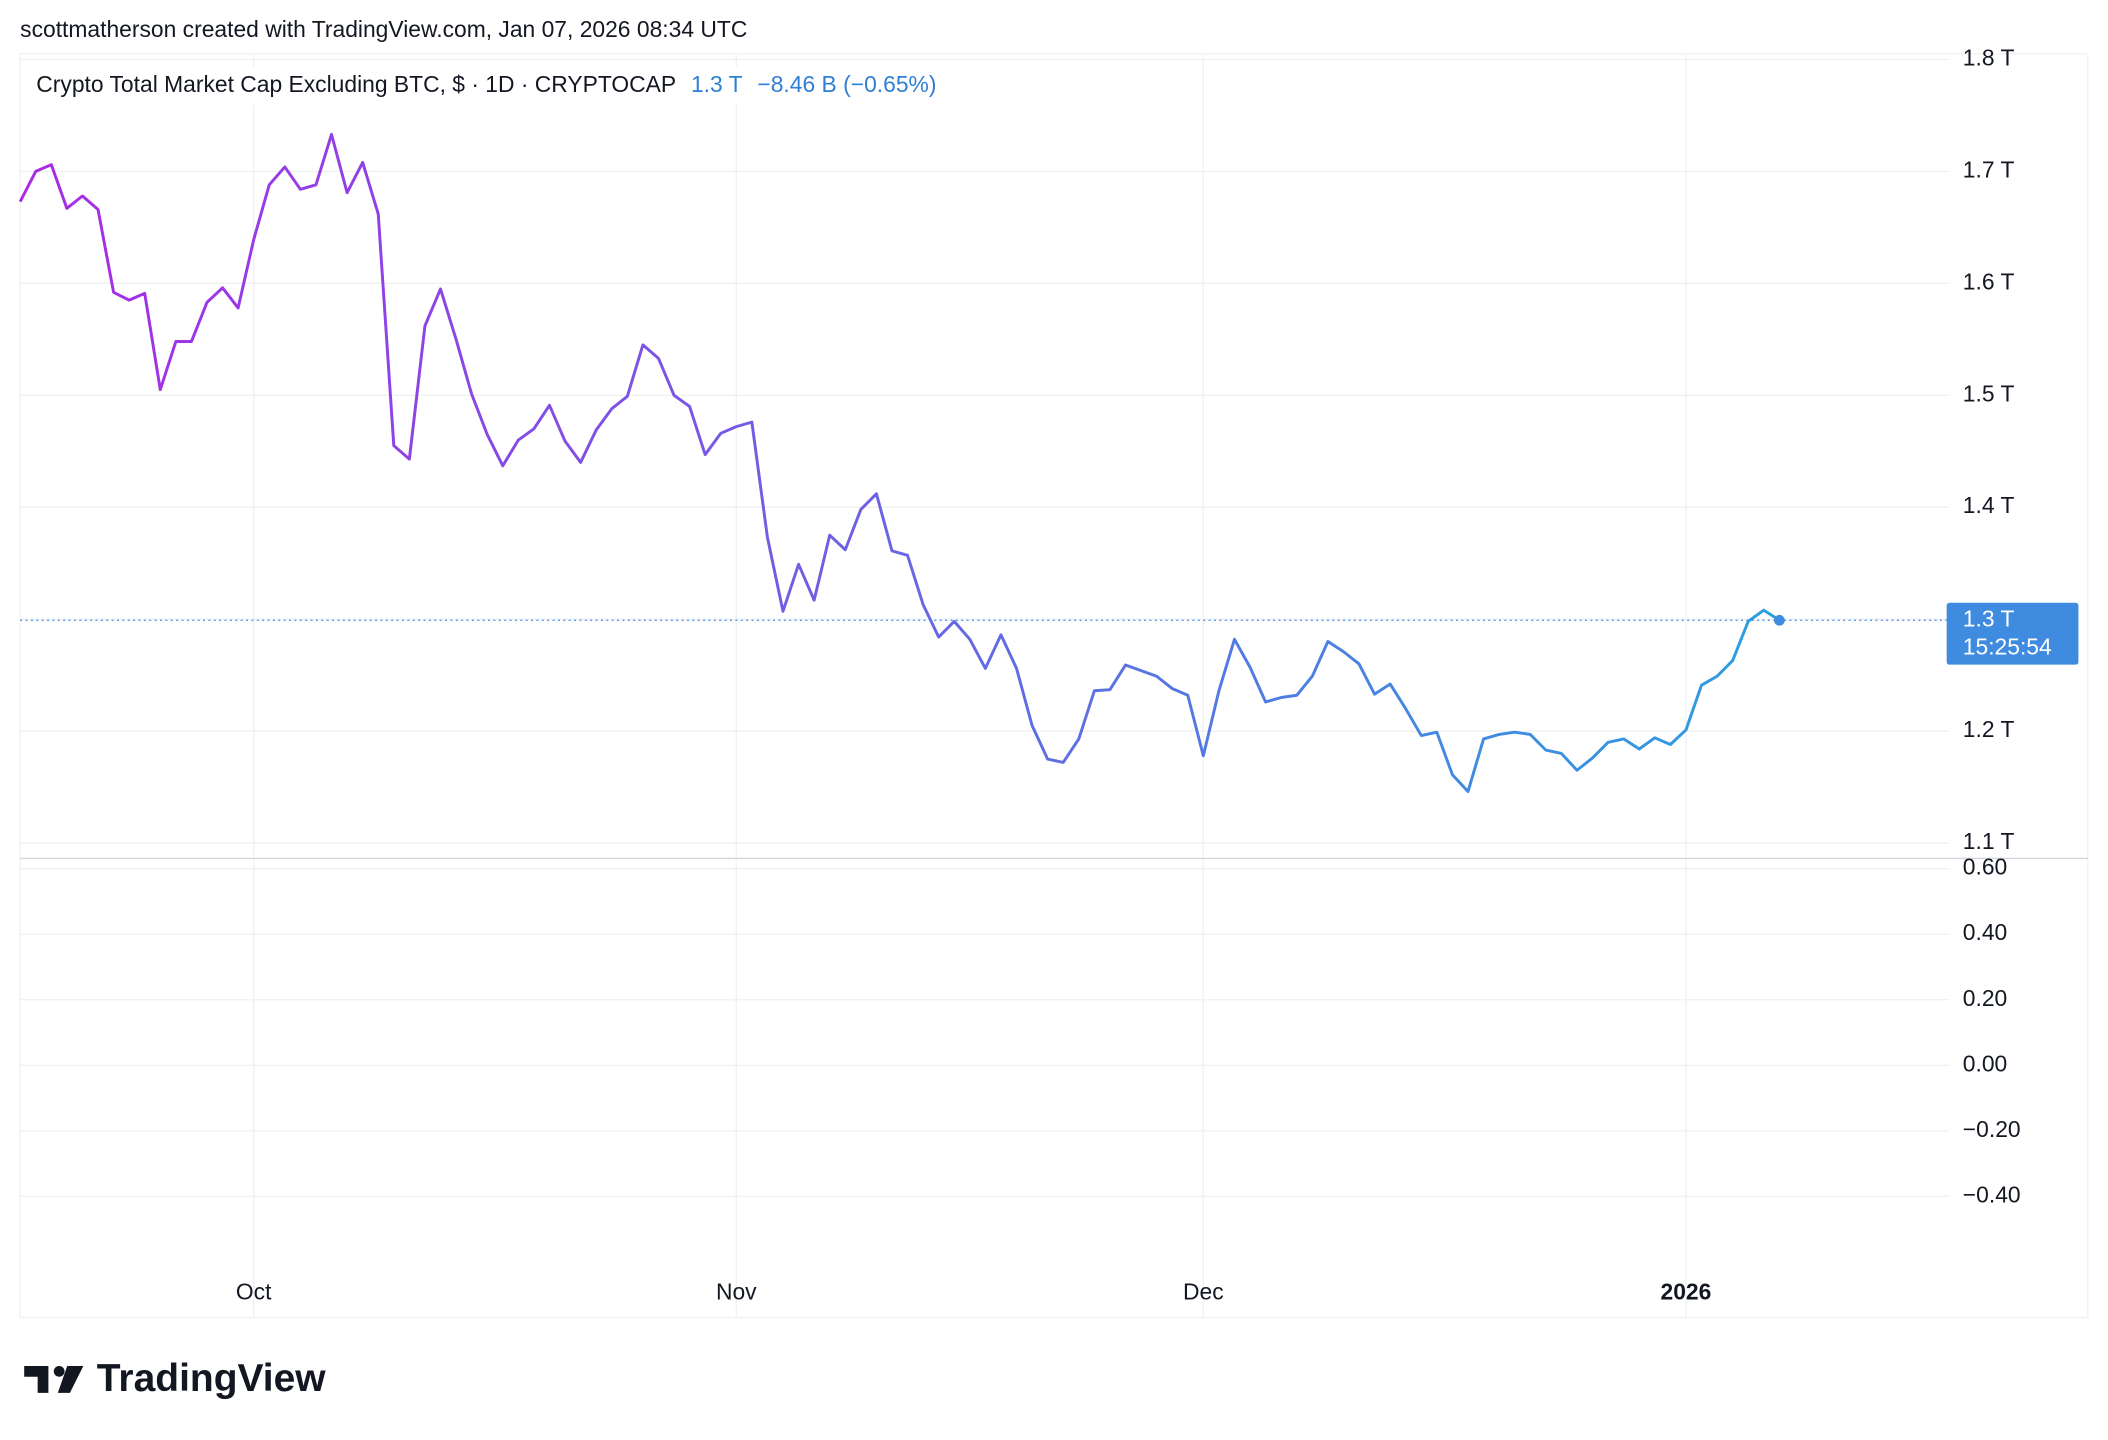 Image resolution: width=2108 pixels, height=1440 pixels. Describe the element at coordinates (1985, 867) in the screenshot. I see `y-tick-label: 0.60` at that location.